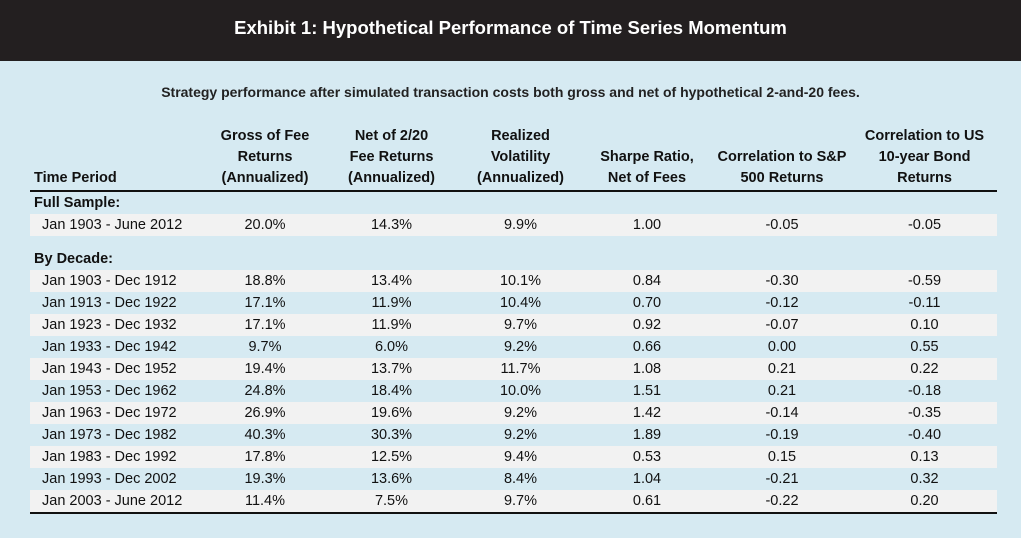 The image size is (1021, 538). Describe the element at coordinates (782, 157) in the screenshot. I see `header-line: Correlation to S&P` at that location.